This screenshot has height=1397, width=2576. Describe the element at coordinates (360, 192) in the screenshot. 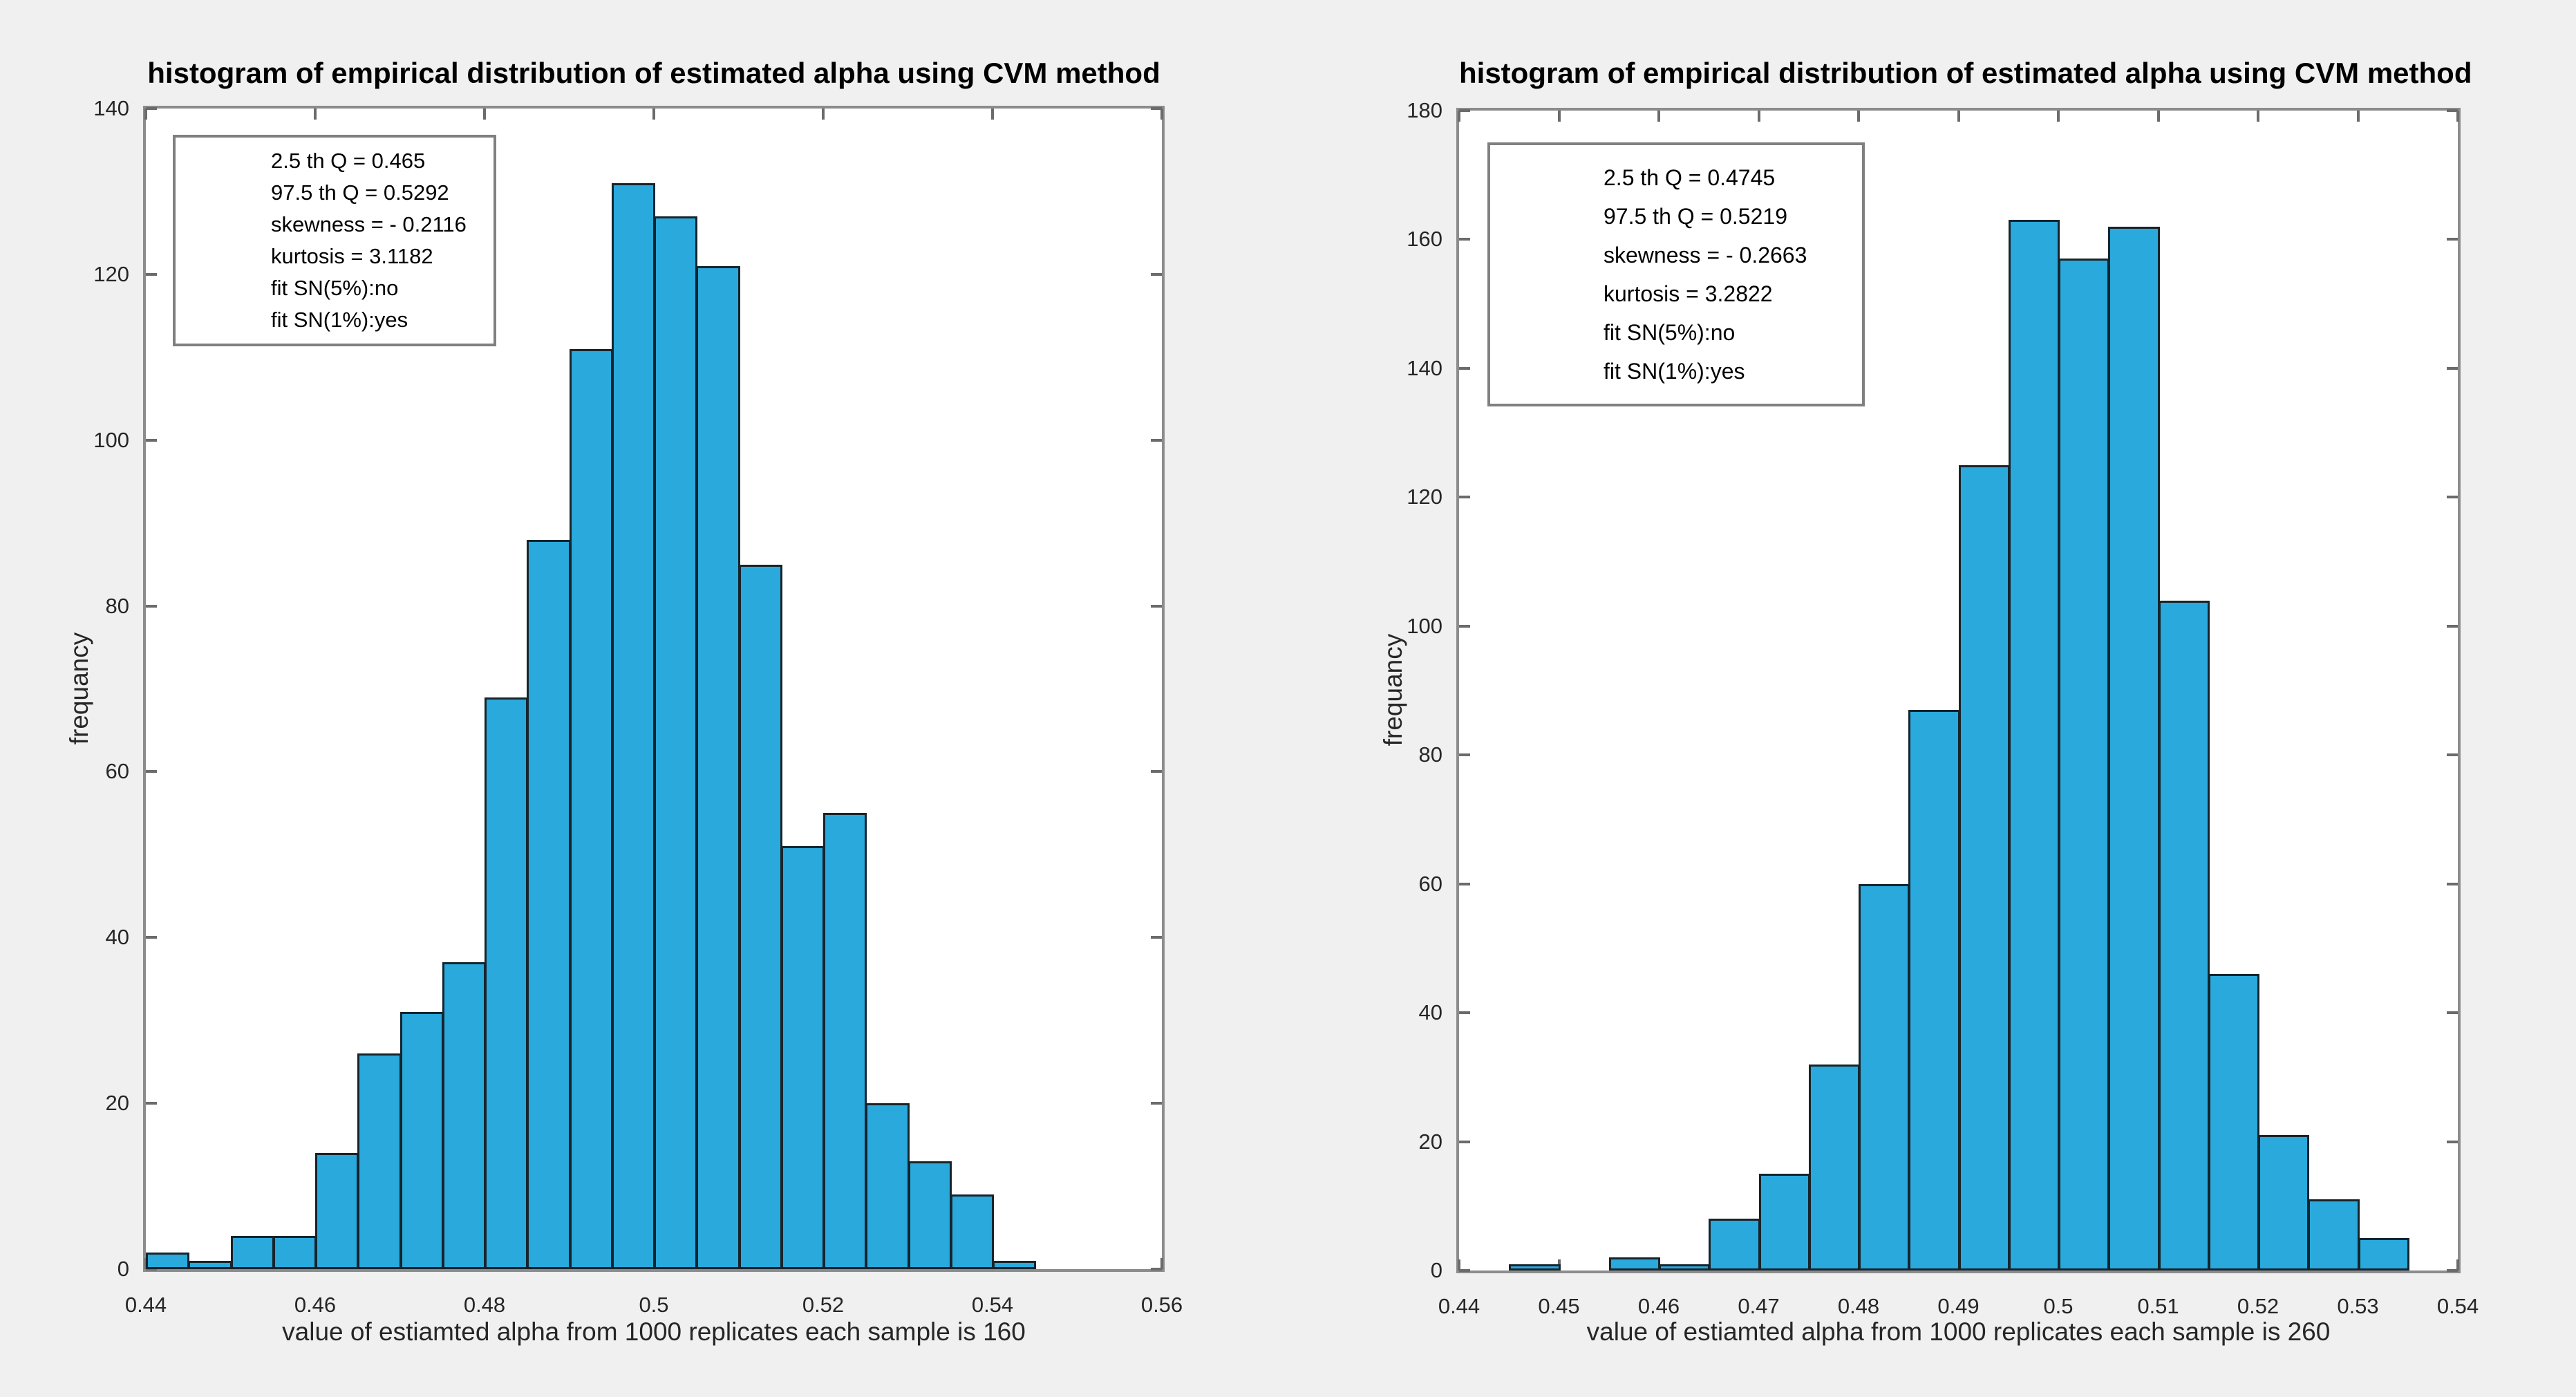

I see `stat-quantile-high: 97.5 th Q = 0.5292` at that location.